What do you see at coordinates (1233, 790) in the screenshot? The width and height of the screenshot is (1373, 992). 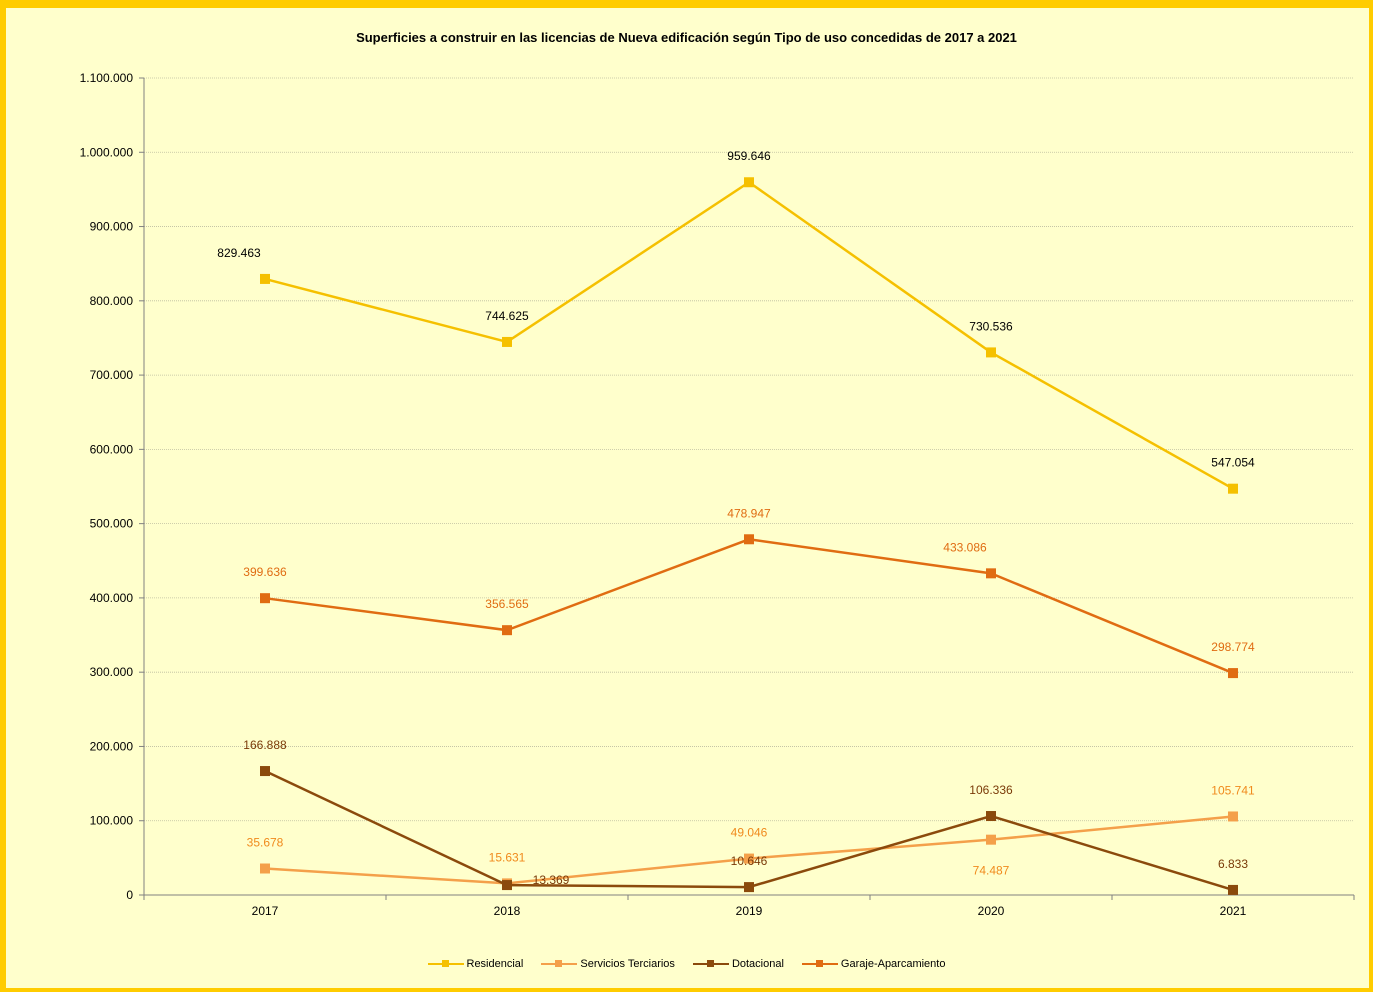 I see `data-label: 105.741` at bounding box center [1233, 790].